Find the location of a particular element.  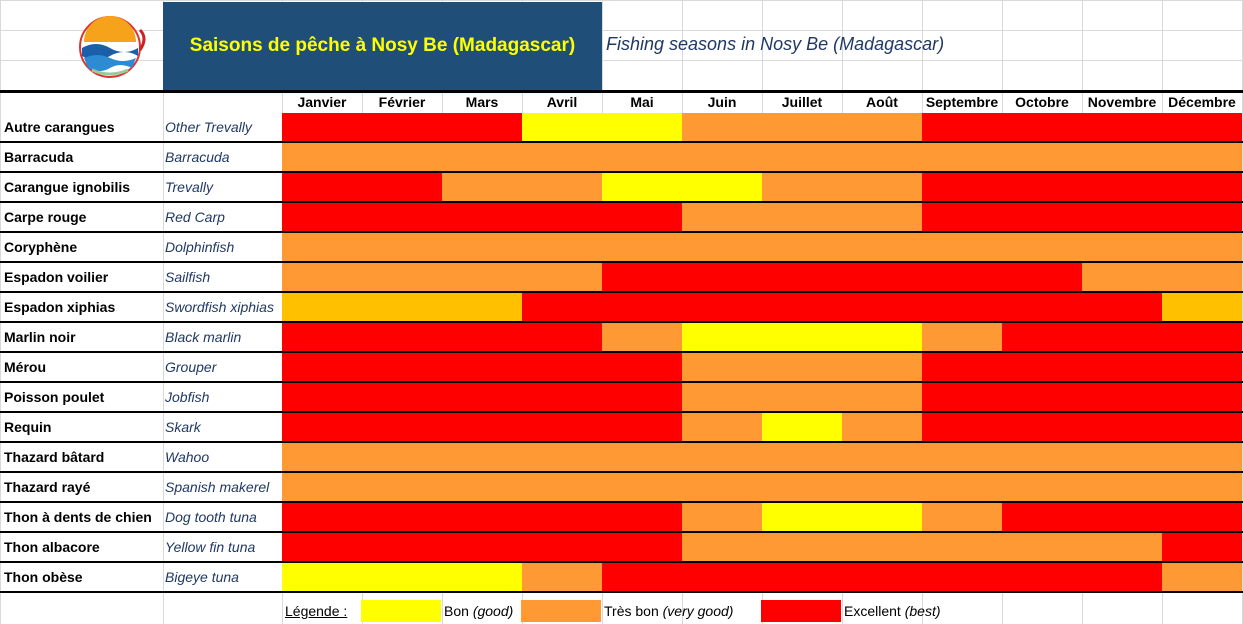

fish-name-french: Carangue ignobilis is located at coordinates (67, 187).